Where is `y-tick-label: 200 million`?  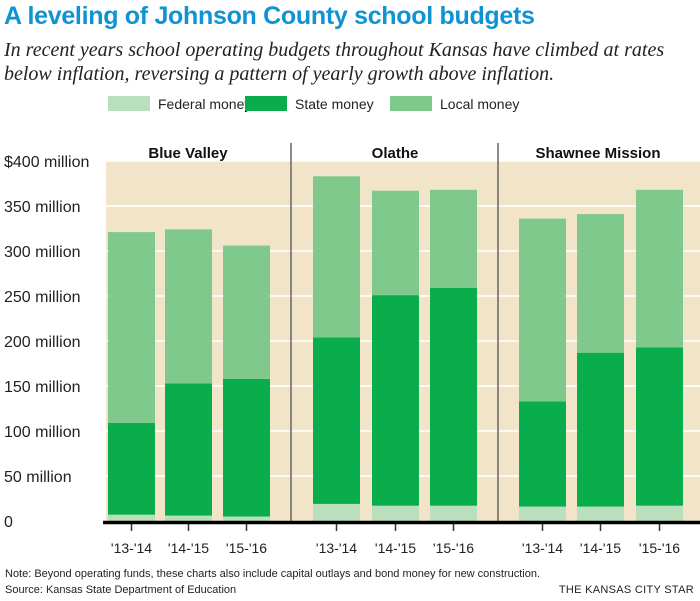
y-tick-label: 200 million is located at coordinates (42, 342).